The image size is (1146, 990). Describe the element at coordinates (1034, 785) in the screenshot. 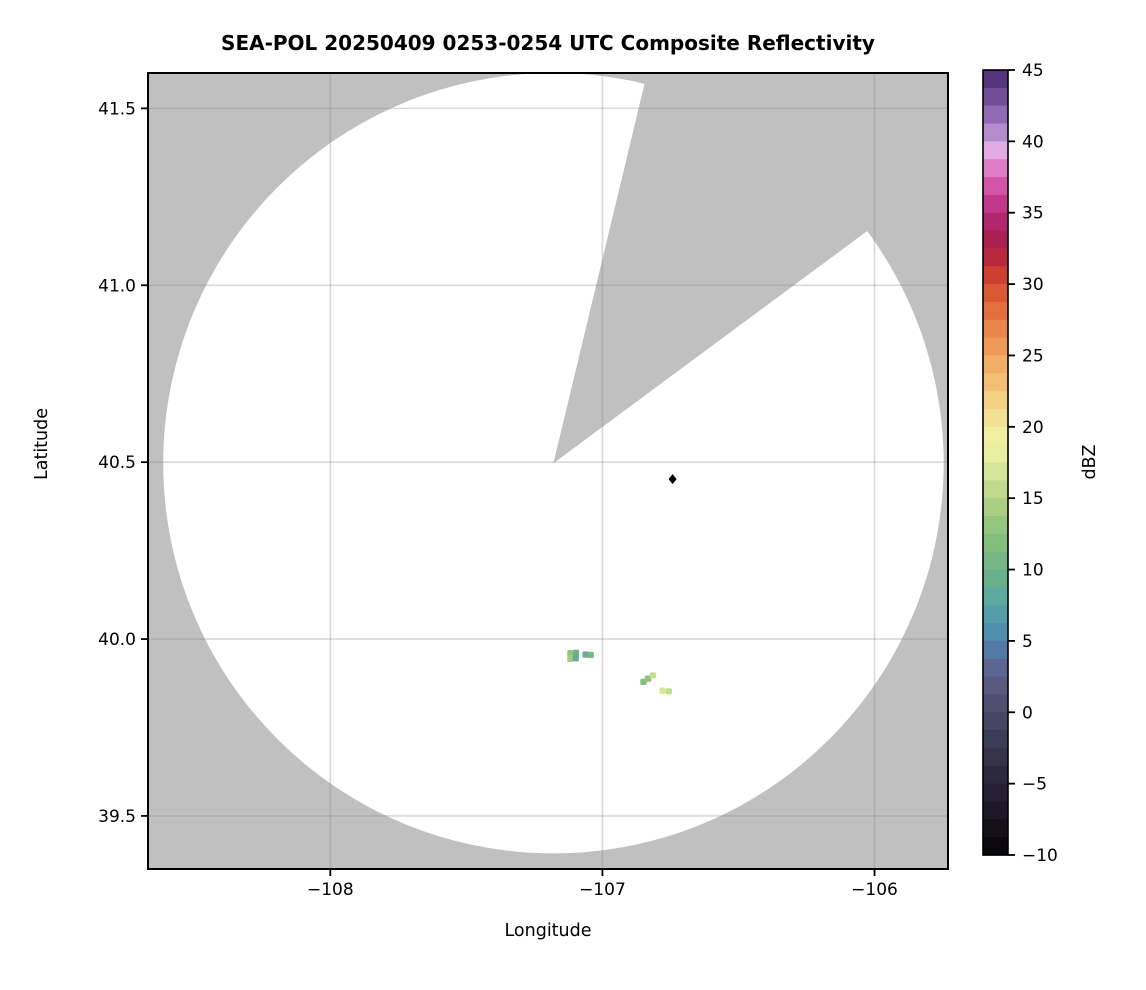

I see `colorbar-tick-label: −5` at that location.